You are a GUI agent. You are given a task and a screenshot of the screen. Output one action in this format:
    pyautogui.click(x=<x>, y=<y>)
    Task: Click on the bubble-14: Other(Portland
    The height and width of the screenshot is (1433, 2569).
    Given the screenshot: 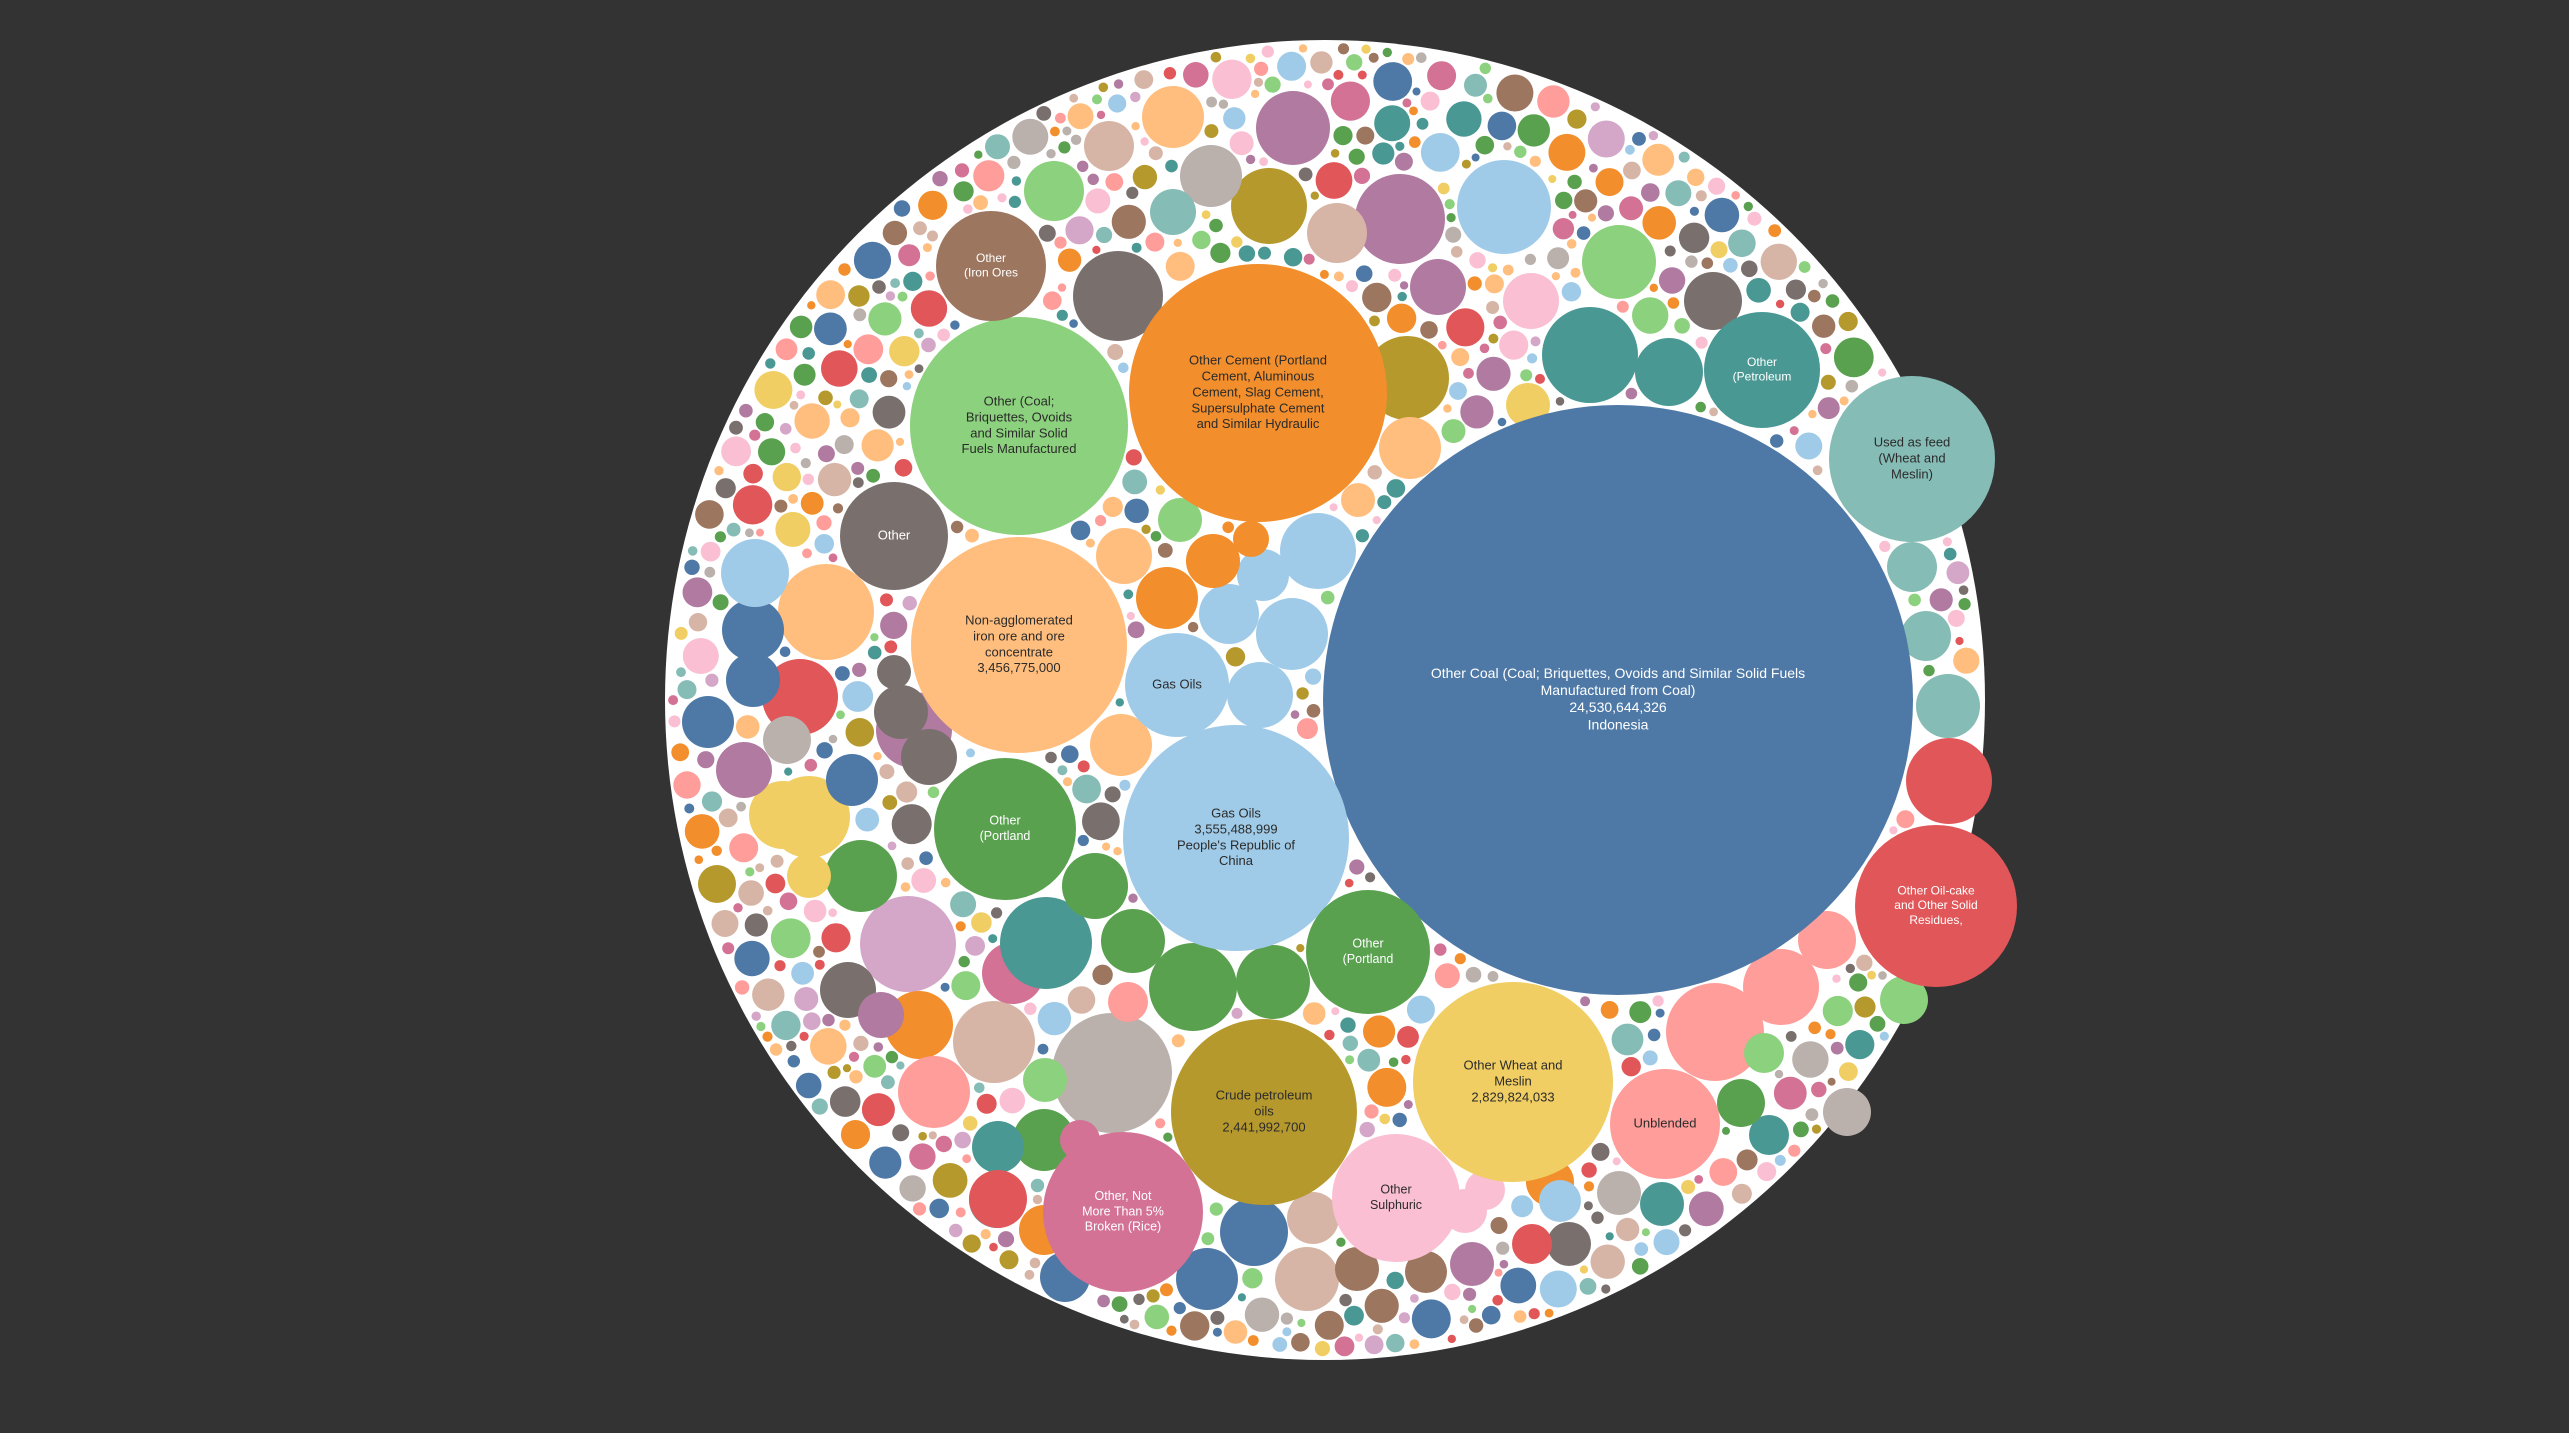 What is the action you would take?
    pyautogui.click(x=1005, y=829)
    